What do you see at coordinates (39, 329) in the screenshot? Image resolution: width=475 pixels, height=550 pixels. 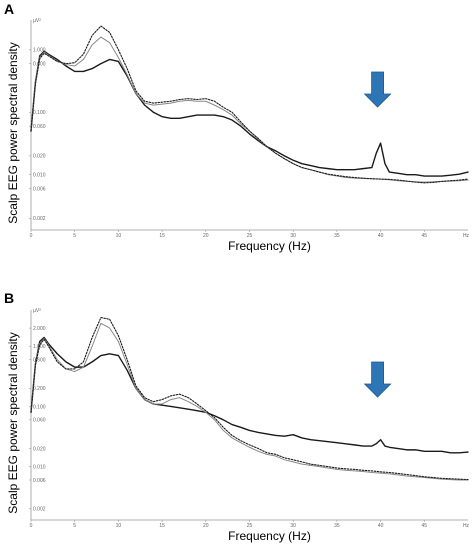 I see `y-tick-label: 2.000` at bounding box center [39, 329].